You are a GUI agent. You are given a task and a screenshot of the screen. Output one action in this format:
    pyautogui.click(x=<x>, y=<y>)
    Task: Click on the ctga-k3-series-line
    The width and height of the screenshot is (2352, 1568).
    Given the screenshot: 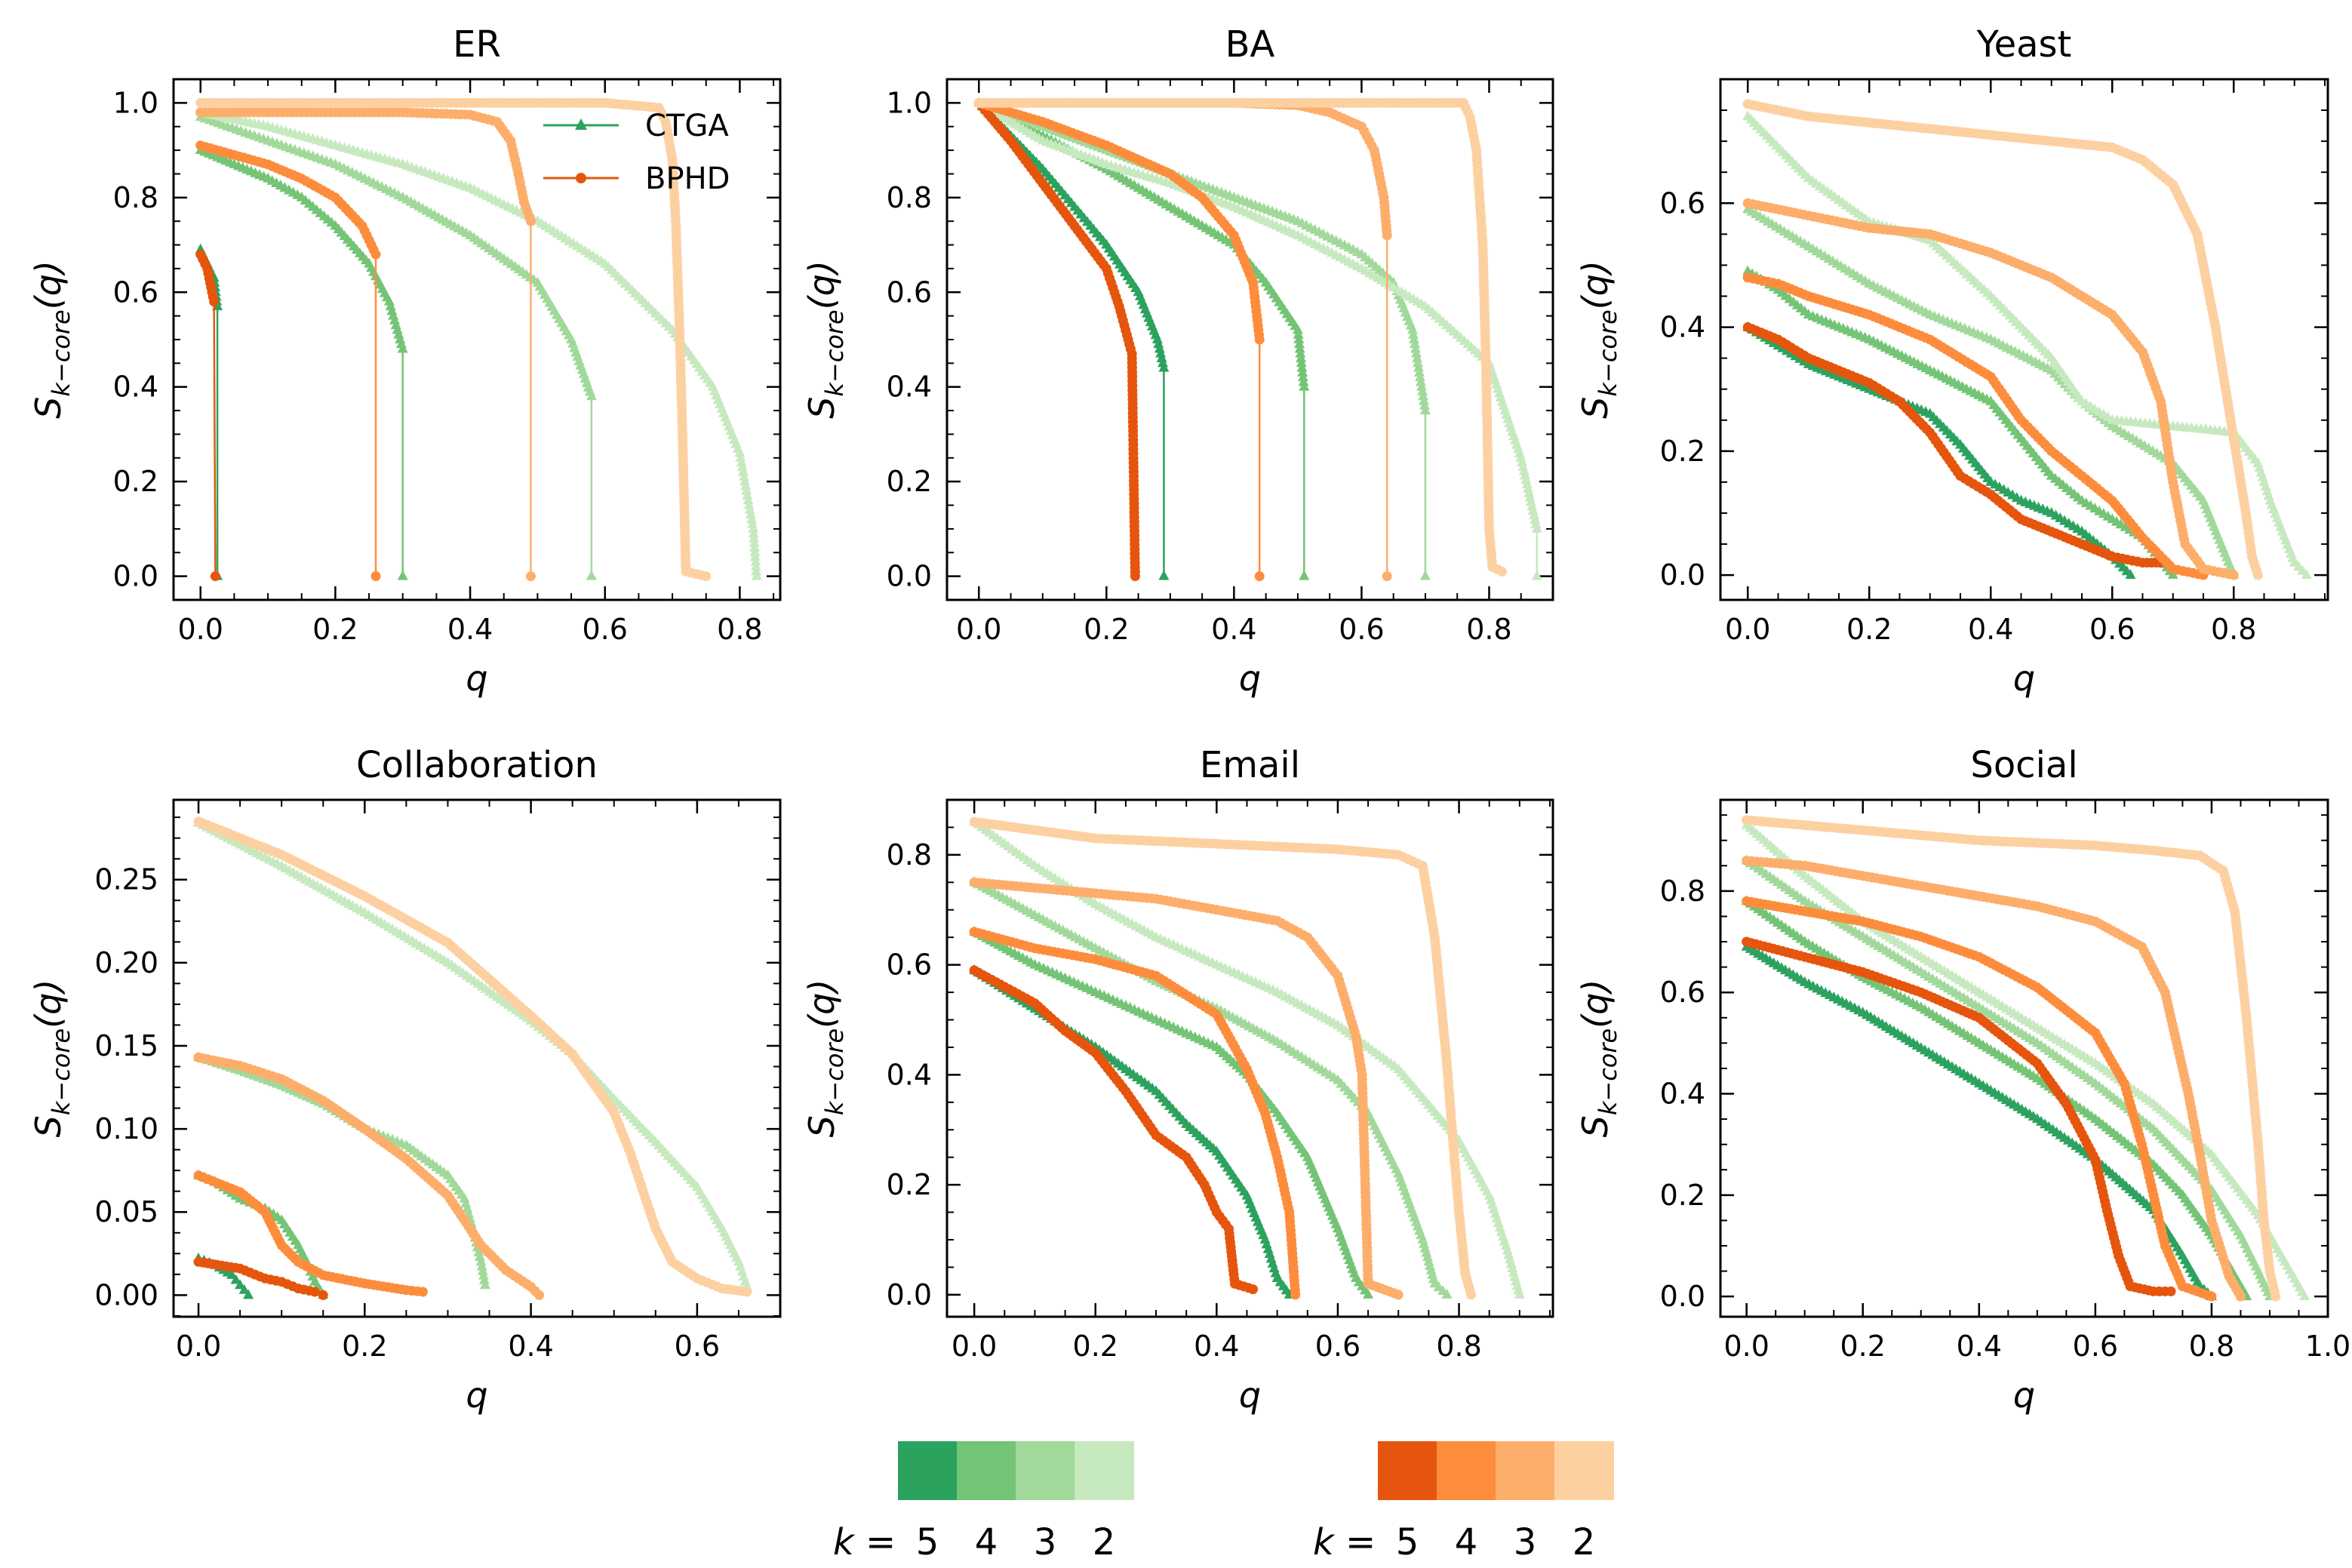 What is the action you would take?
    pyautogui.click(x=396, y=346)
    